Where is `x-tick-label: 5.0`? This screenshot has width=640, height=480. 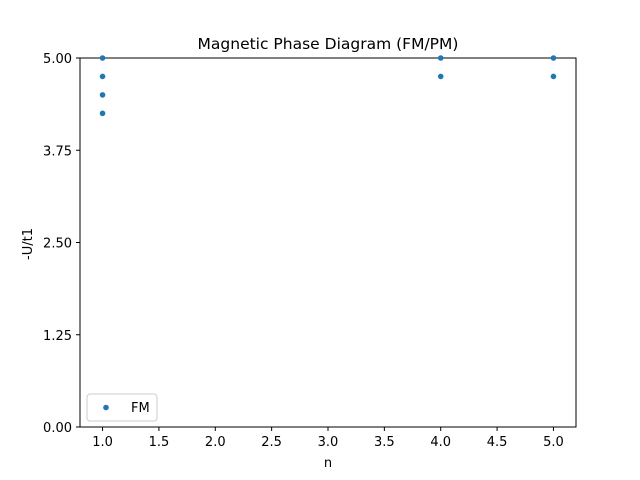 x-tick-label: 5.0 is located at coordinates (553, 442).